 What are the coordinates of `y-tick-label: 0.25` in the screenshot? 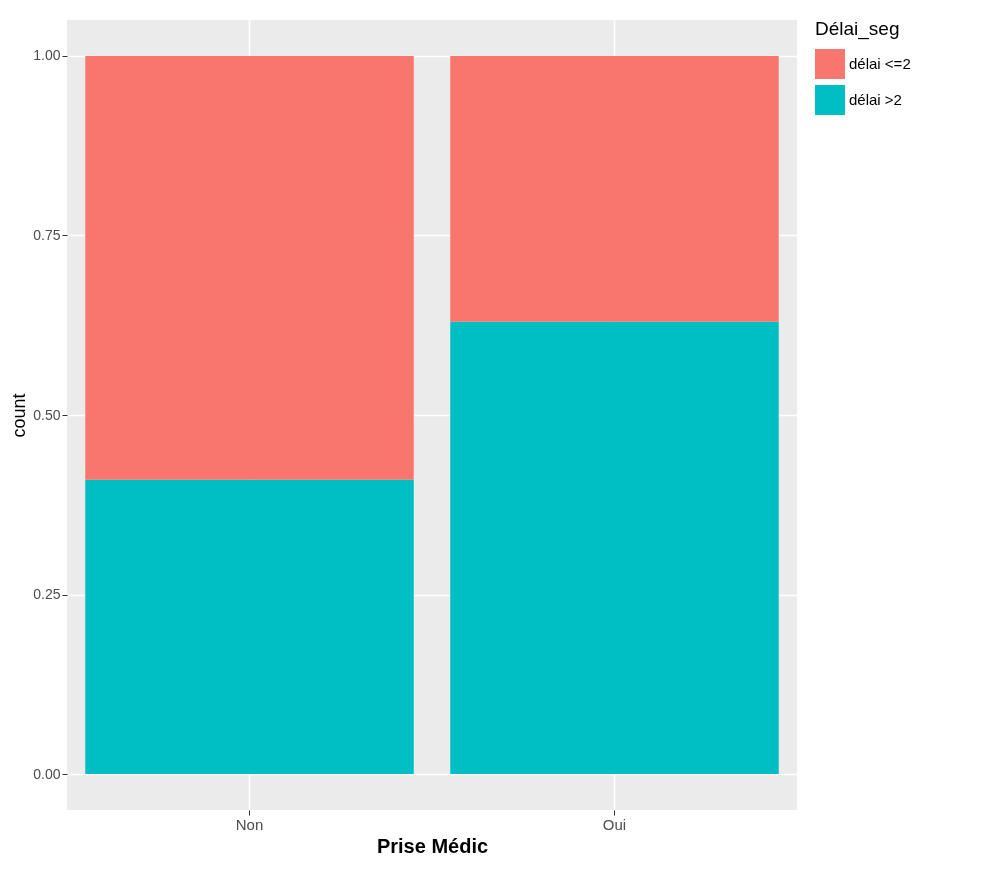 It's located at (47, 594).